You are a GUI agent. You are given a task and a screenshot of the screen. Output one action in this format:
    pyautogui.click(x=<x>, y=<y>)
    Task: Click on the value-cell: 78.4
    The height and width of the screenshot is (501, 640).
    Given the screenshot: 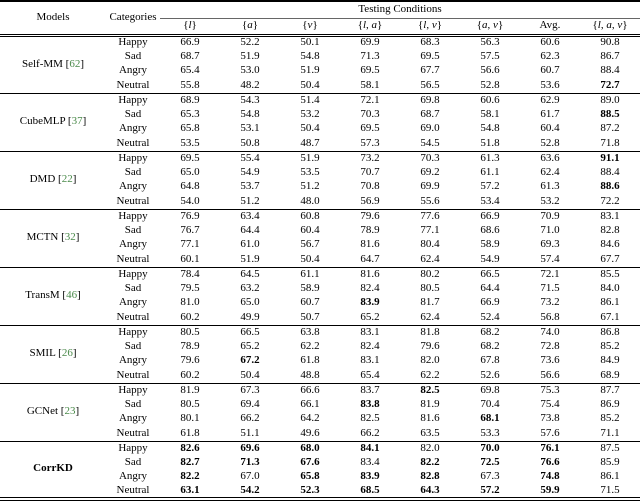 What is the action you would take?
    pyautogui.click(x=190, y=274)
    